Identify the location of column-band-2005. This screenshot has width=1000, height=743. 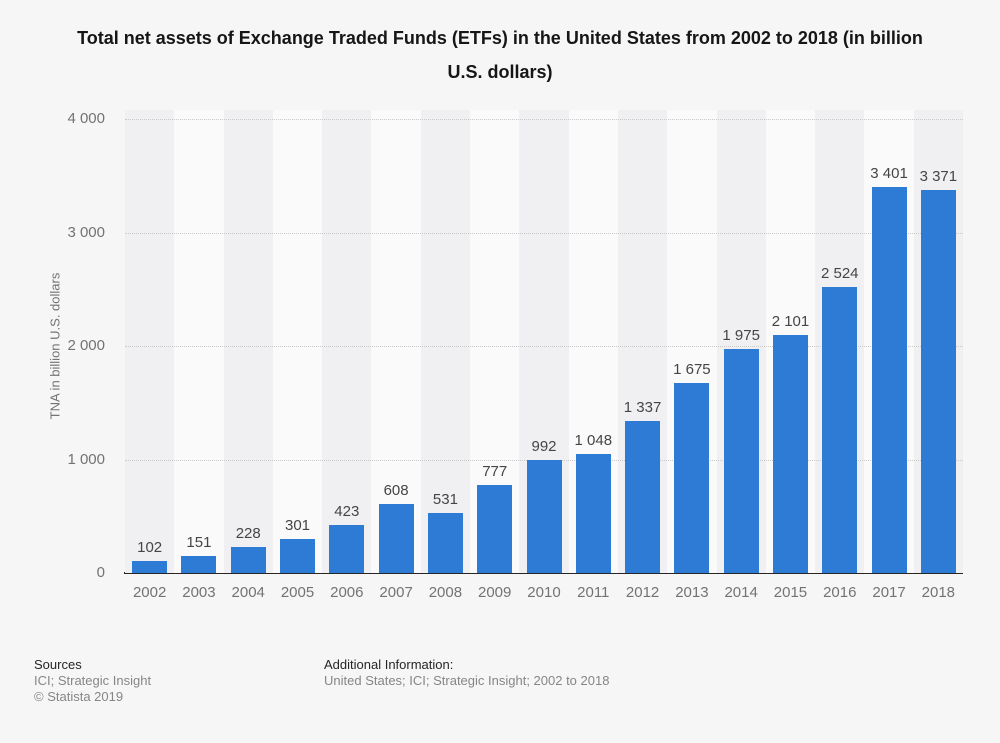
(297, 341).